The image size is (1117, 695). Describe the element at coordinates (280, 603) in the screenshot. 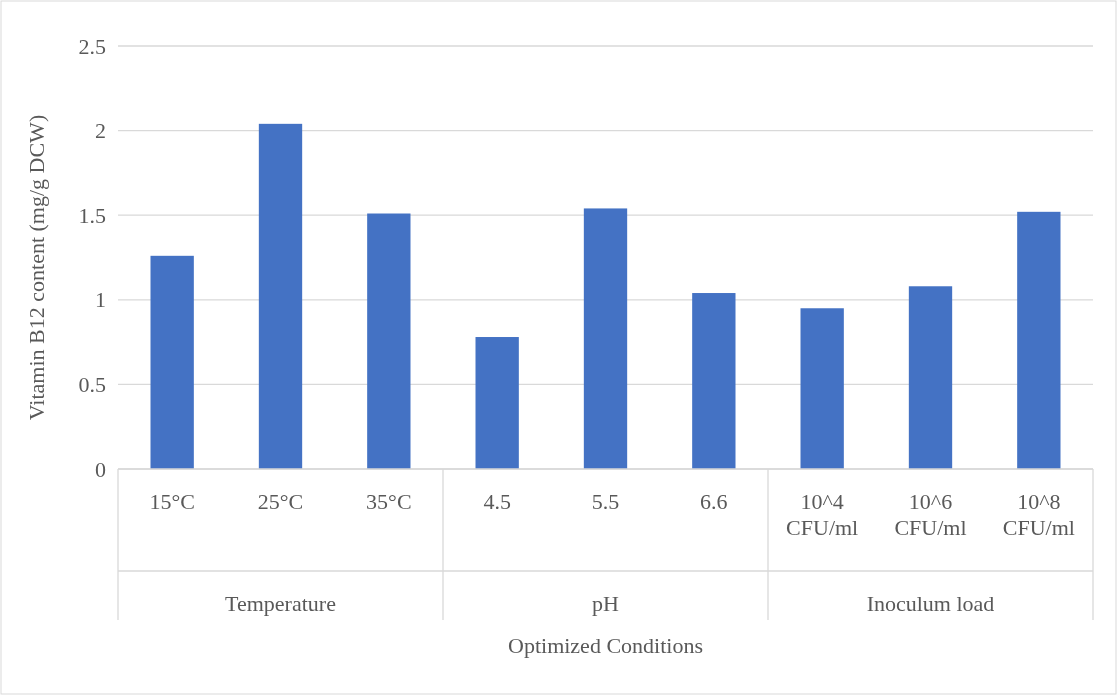

I see `text: Temperature` at that location.